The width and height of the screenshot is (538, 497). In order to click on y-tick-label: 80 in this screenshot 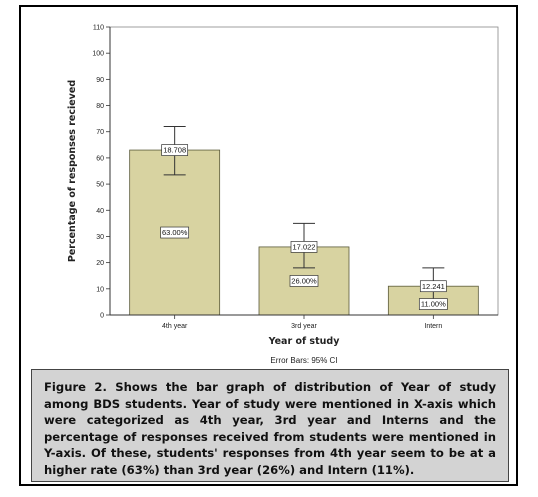, I will do `click(100, 106)`.